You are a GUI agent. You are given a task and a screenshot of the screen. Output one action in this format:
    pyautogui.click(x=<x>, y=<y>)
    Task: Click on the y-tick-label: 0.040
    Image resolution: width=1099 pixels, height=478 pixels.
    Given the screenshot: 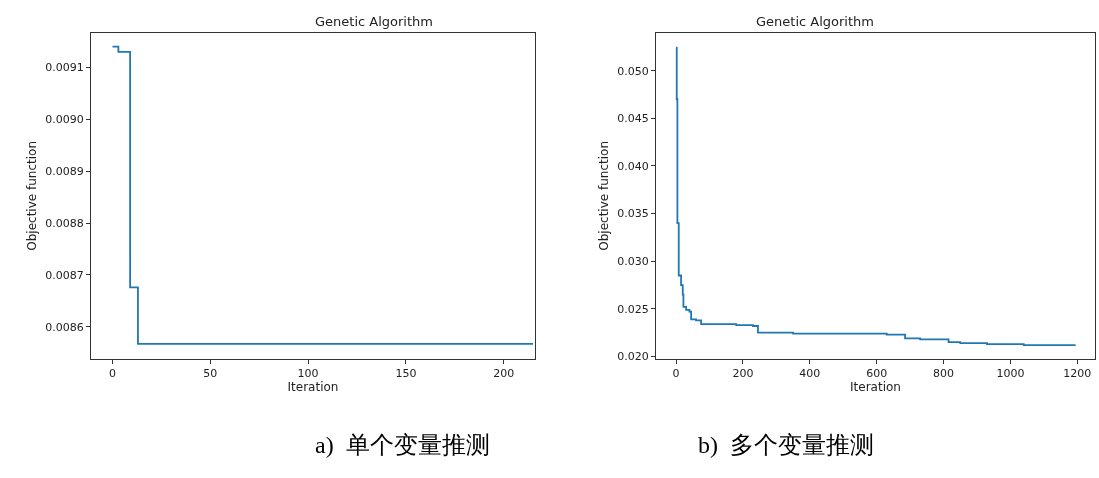 What is the action you would take?
    pyautogui.click(x=633, y=166)
    